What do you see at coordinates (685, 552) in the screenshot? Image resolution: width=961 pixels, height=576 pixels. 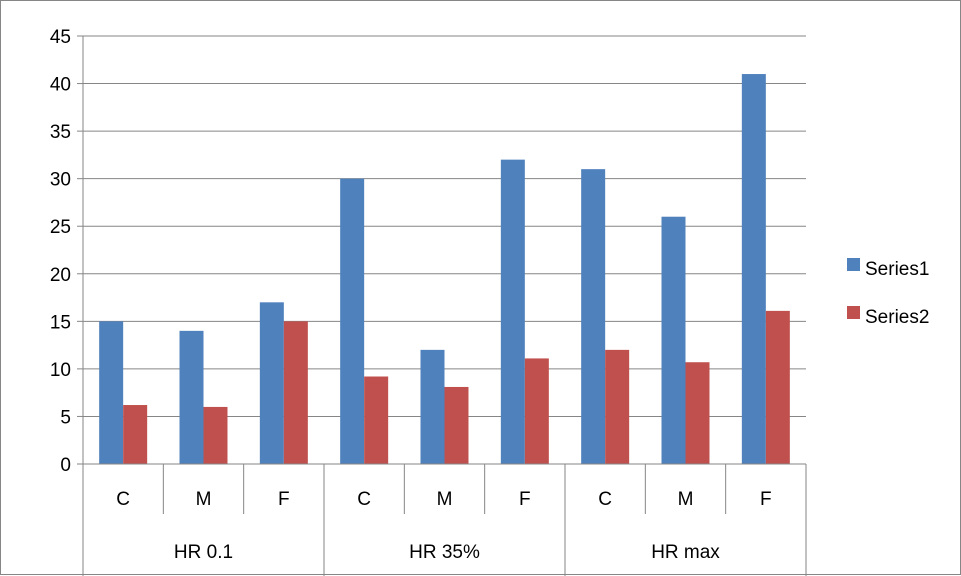 I see `group-label: HR max` at bounding box center [685, 552].